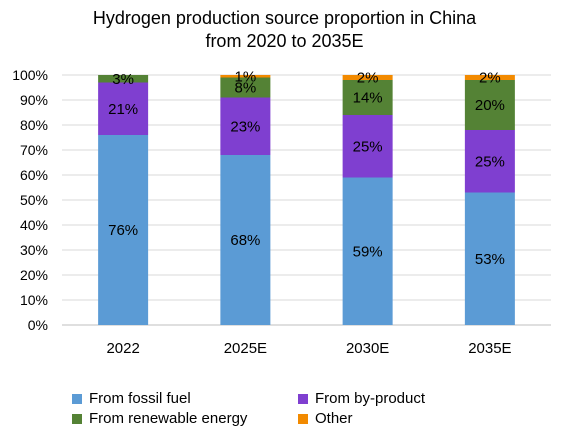  What do you see at coordinates (284, 41) in the screenshot?
I see `chart-title-line-2: from 2020 to 2035E` at bounding box center [284, 41].